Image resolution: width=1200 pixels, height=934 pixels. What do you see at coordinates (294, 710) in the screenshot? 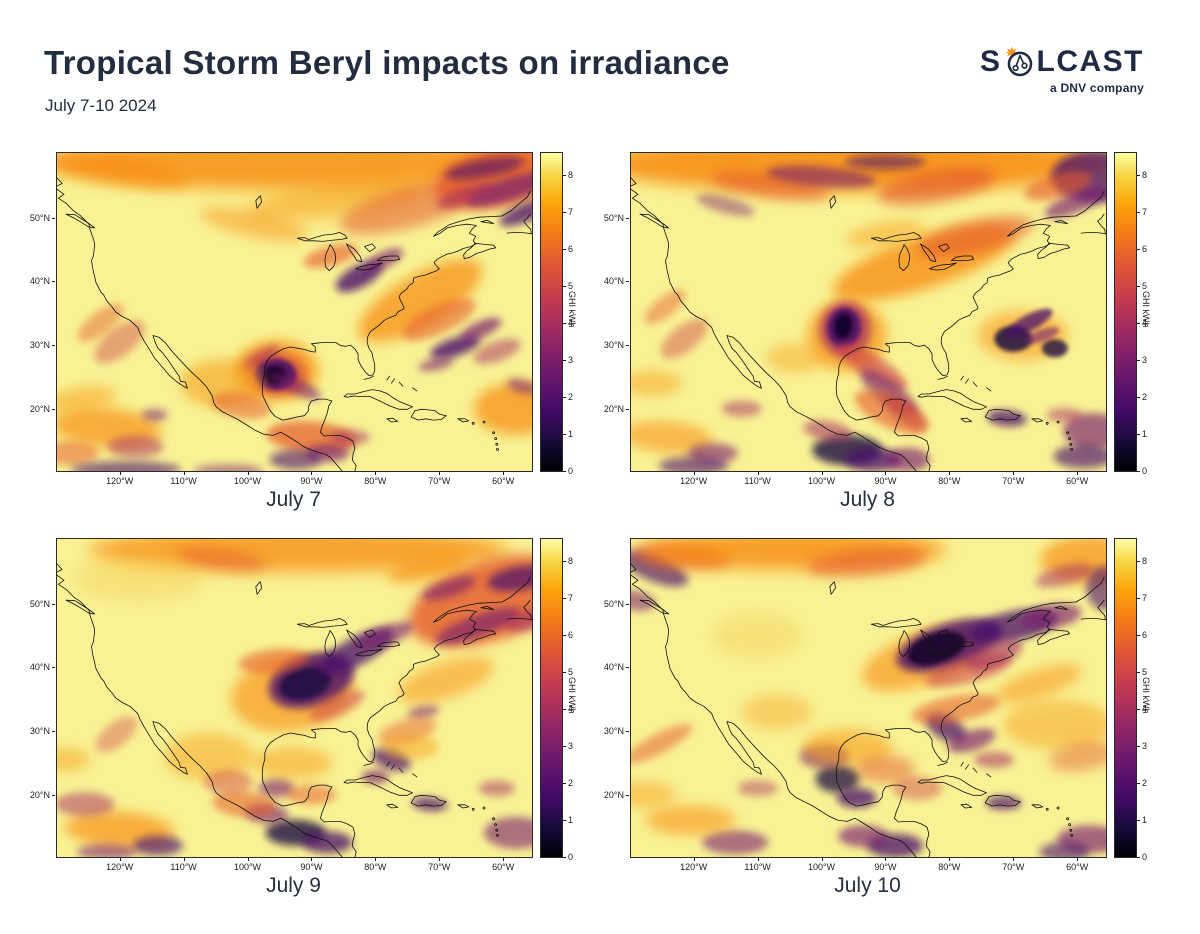
I see `coastlines` at bounding box center [294, 710].